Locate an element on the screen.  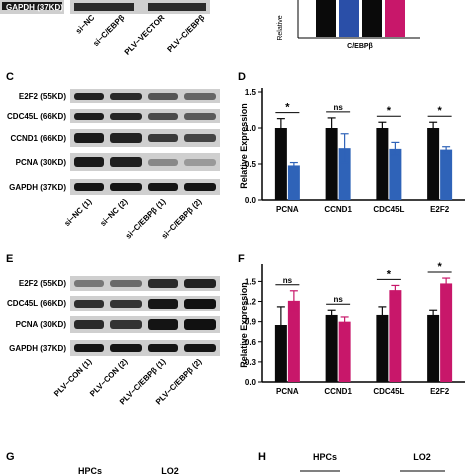
panel-g-letter: G is located at coordinates (10, 457).